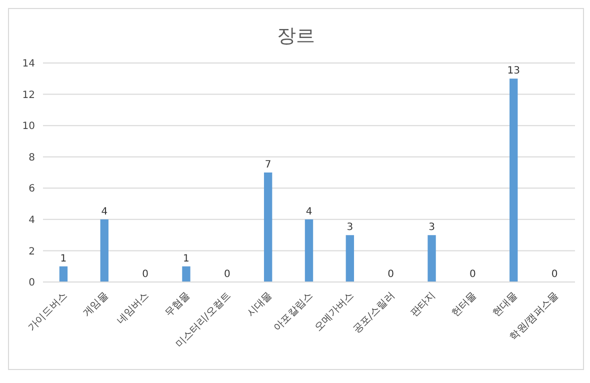 The image size is (590, 383). I want to click on chart-title: 장르, so click(296, 36).